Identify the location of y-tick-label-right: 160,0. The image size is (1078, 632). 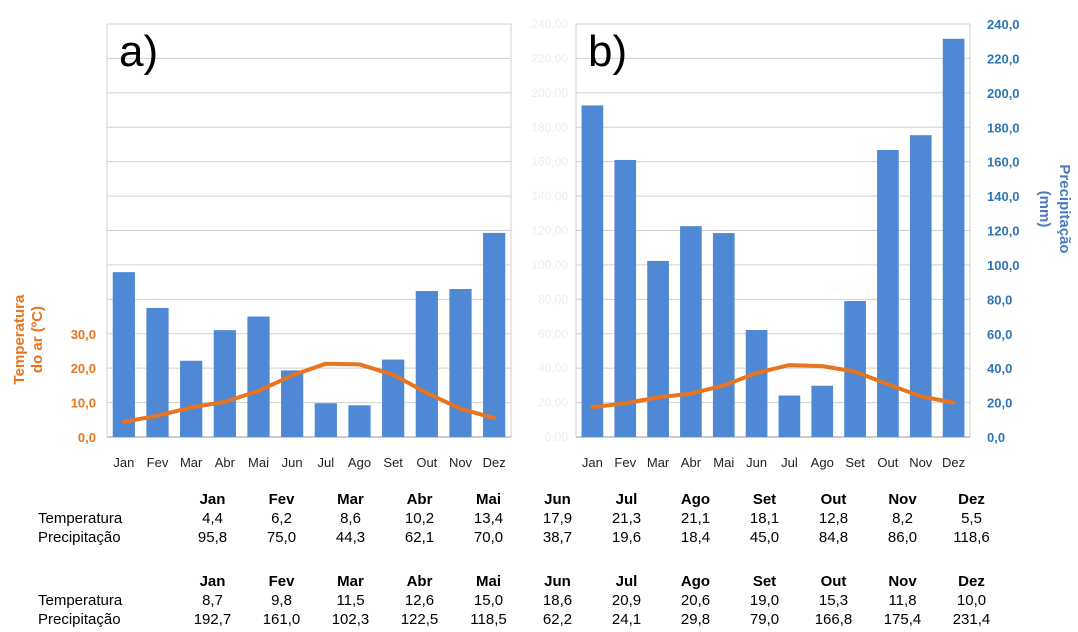
(1003, 162).